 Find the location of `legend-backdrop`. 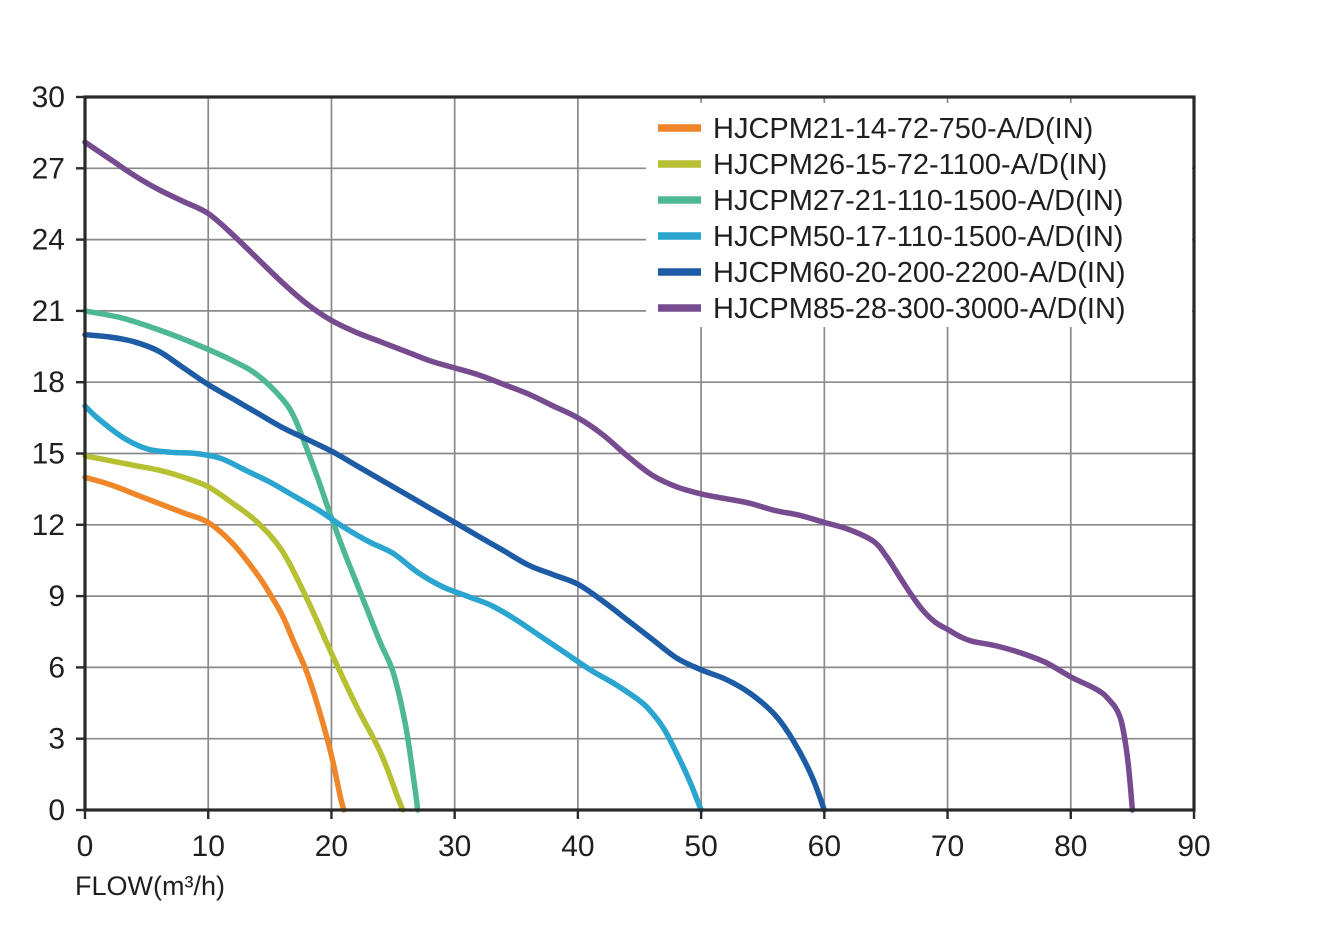

legend-backdrop is located at coordinates (919, 215).